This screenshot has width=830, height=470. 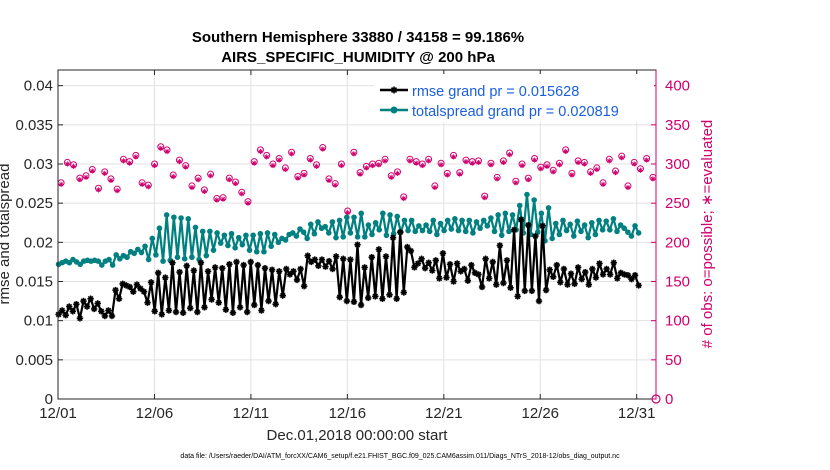 I want to click on legend-spread-marker, so click(x=394, y=110).